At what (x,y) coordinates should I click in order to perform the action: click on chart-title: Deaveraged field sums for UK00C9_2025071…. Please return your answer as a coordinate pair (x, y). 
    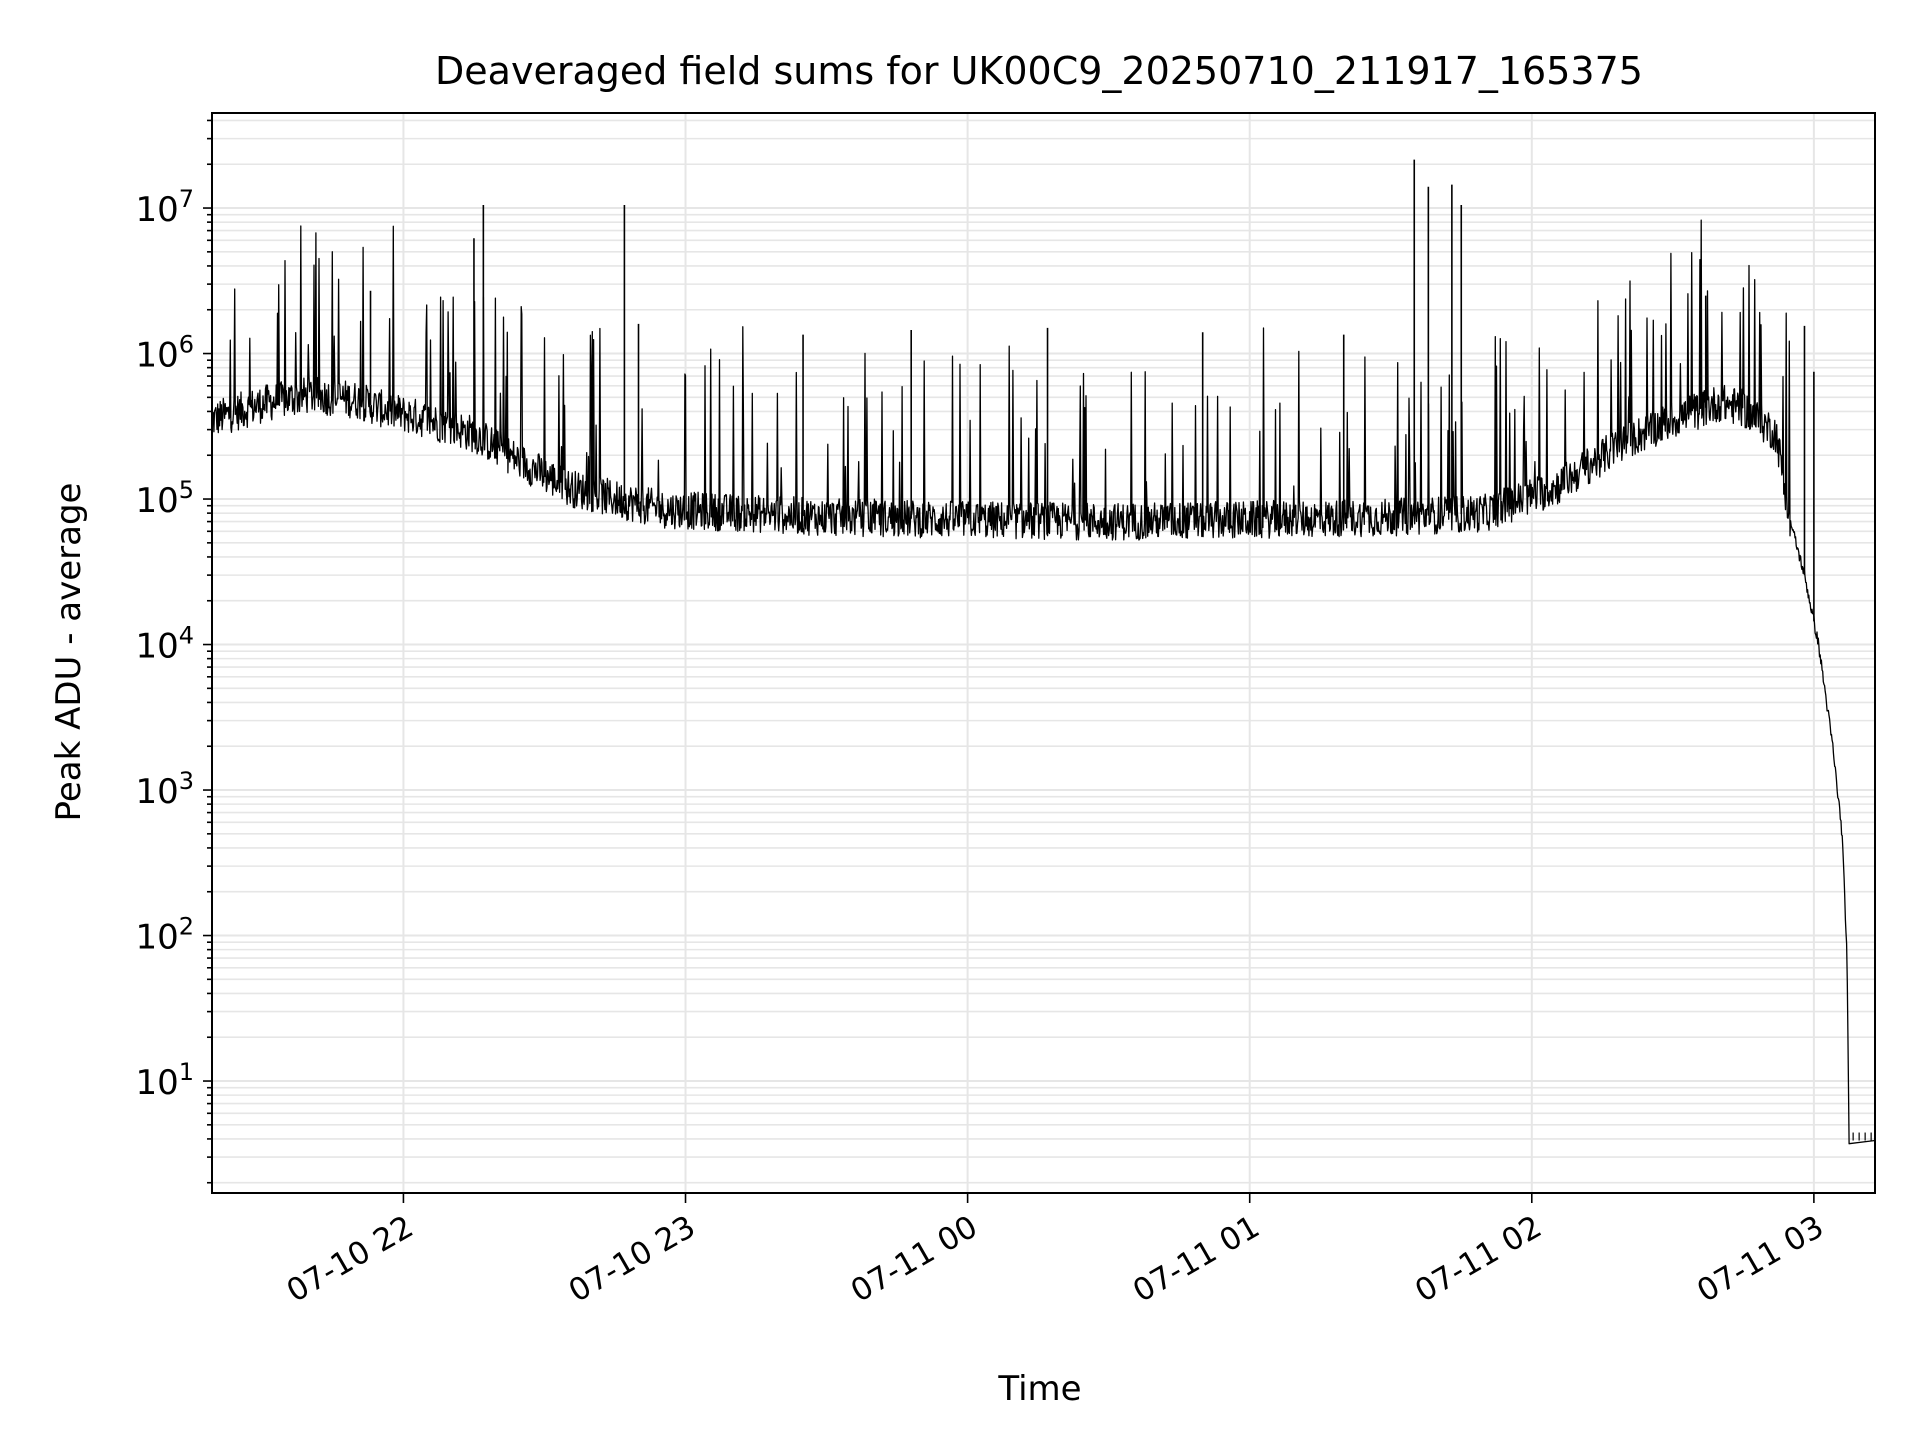
    Looking at the image, I should click on (1039, 71).